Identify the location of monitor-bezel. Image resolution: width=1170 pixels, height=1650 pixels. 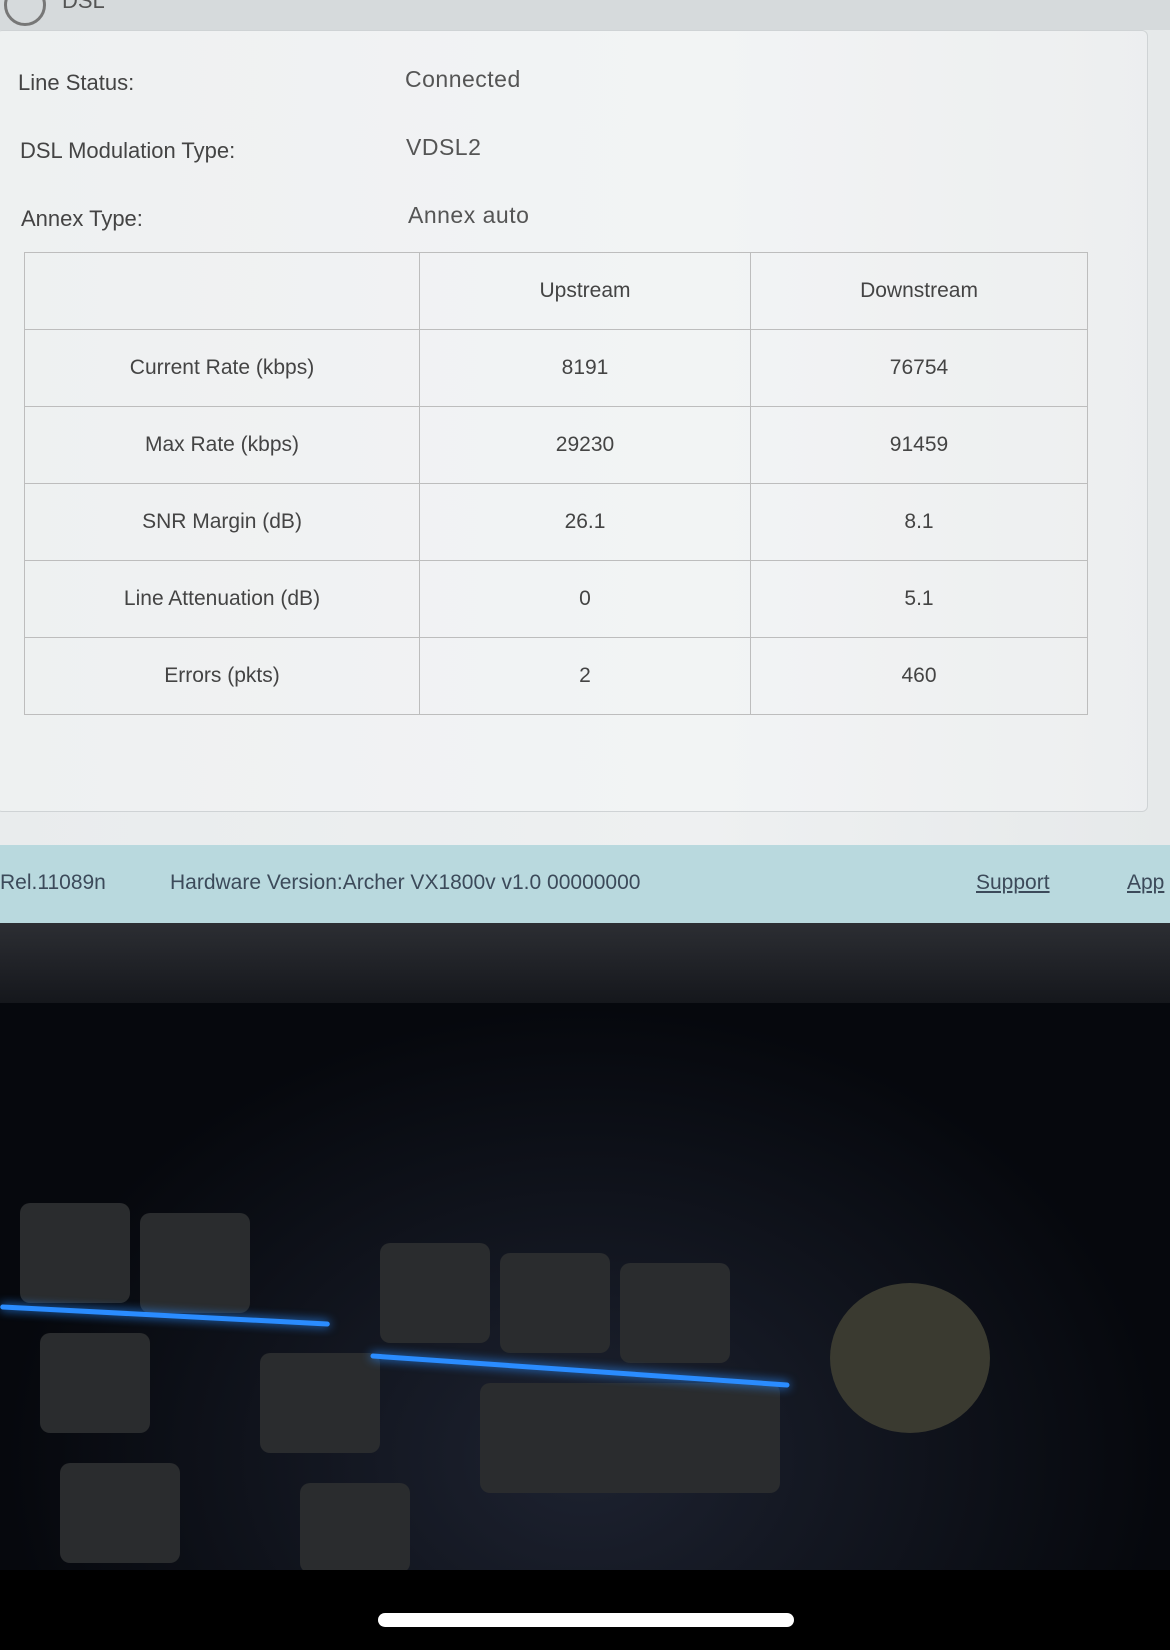
(585, 963).